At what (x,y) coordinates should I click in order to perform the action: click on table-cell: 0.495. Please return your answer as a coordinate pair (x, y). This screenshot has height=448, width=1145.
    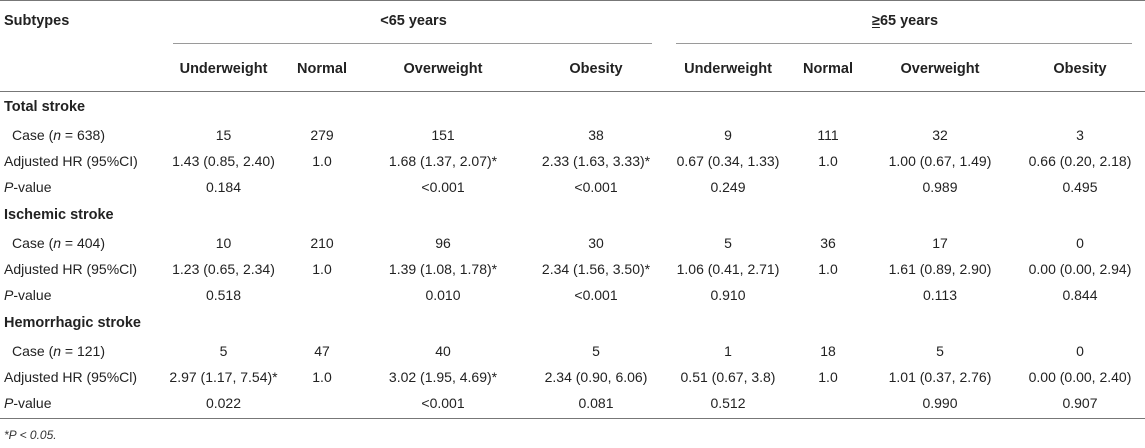
    Looking at the image, I should click on (1080, 187).